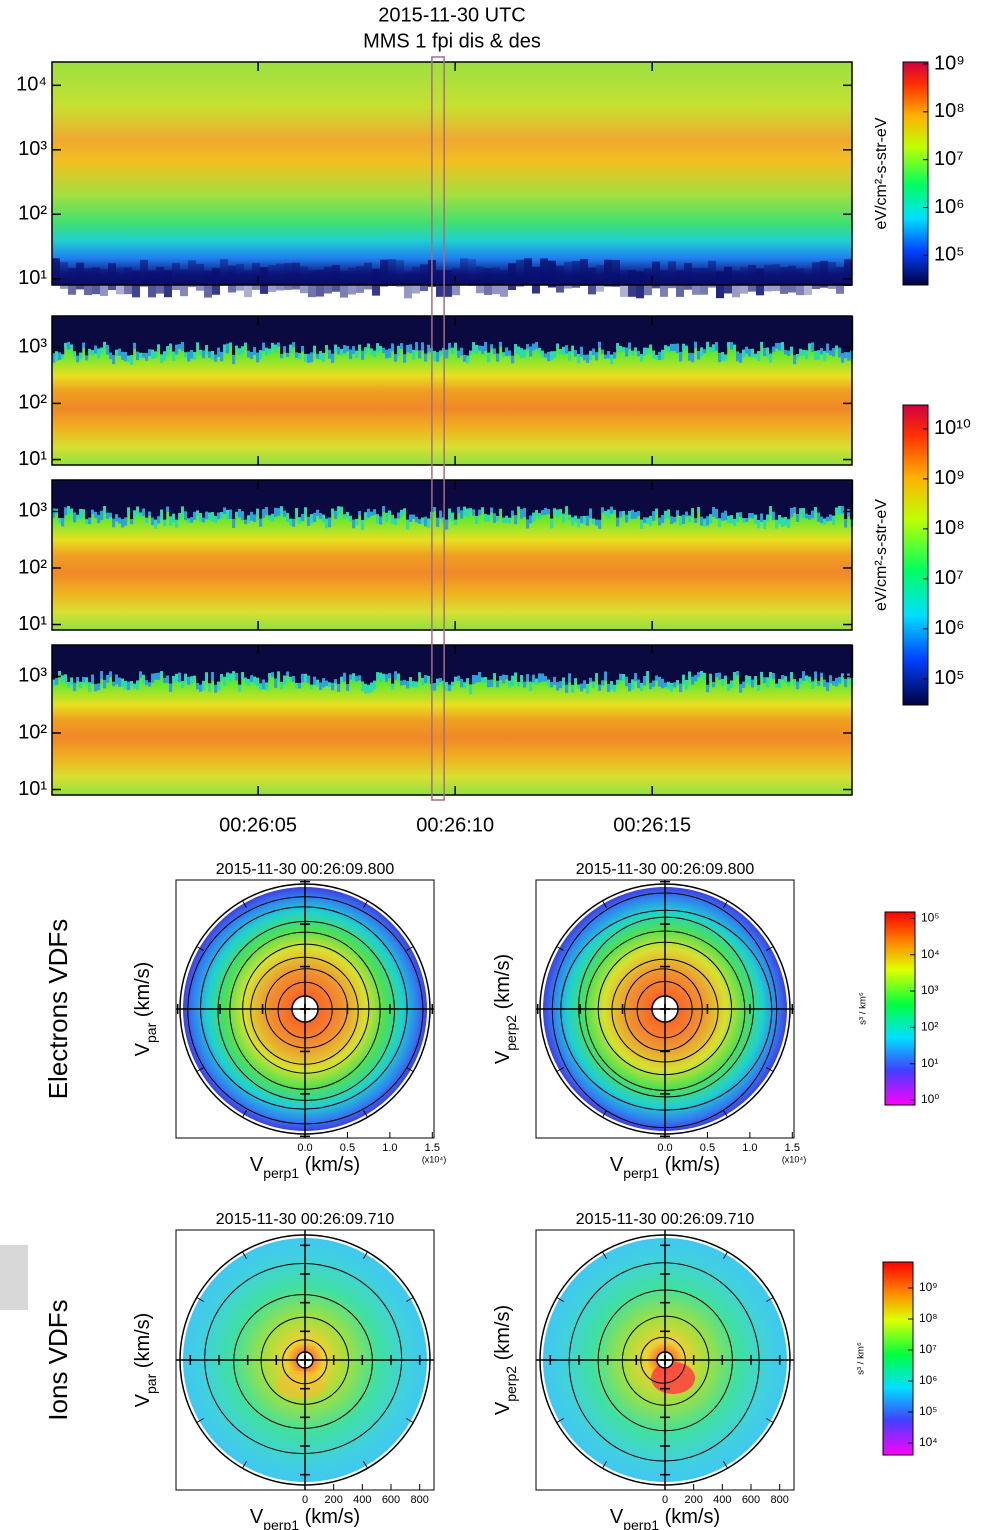 This screenshot has width=989, height=1530. I want to click on colorbar-tick-label: 10⁶, so click(949, 207).